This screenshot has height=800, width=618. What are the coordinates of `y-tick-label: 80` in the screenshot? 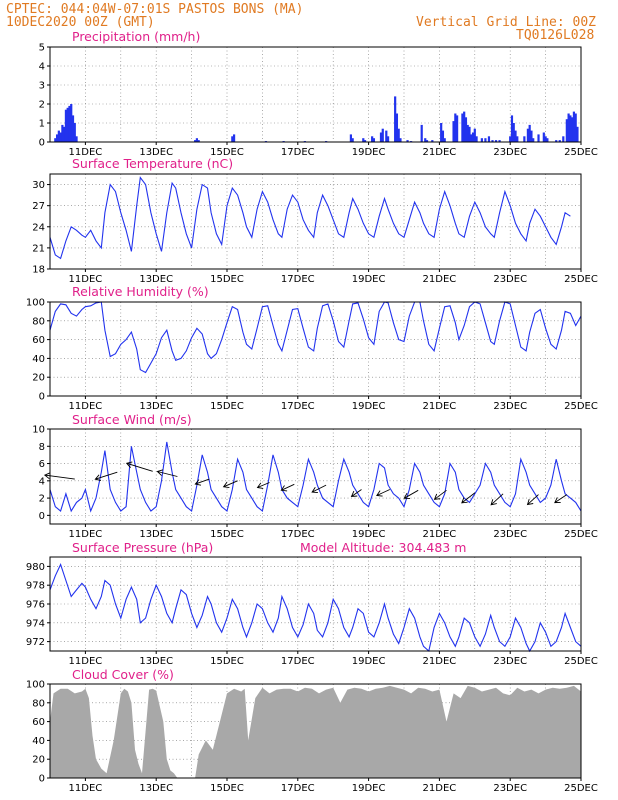 It's located at (38, 321).